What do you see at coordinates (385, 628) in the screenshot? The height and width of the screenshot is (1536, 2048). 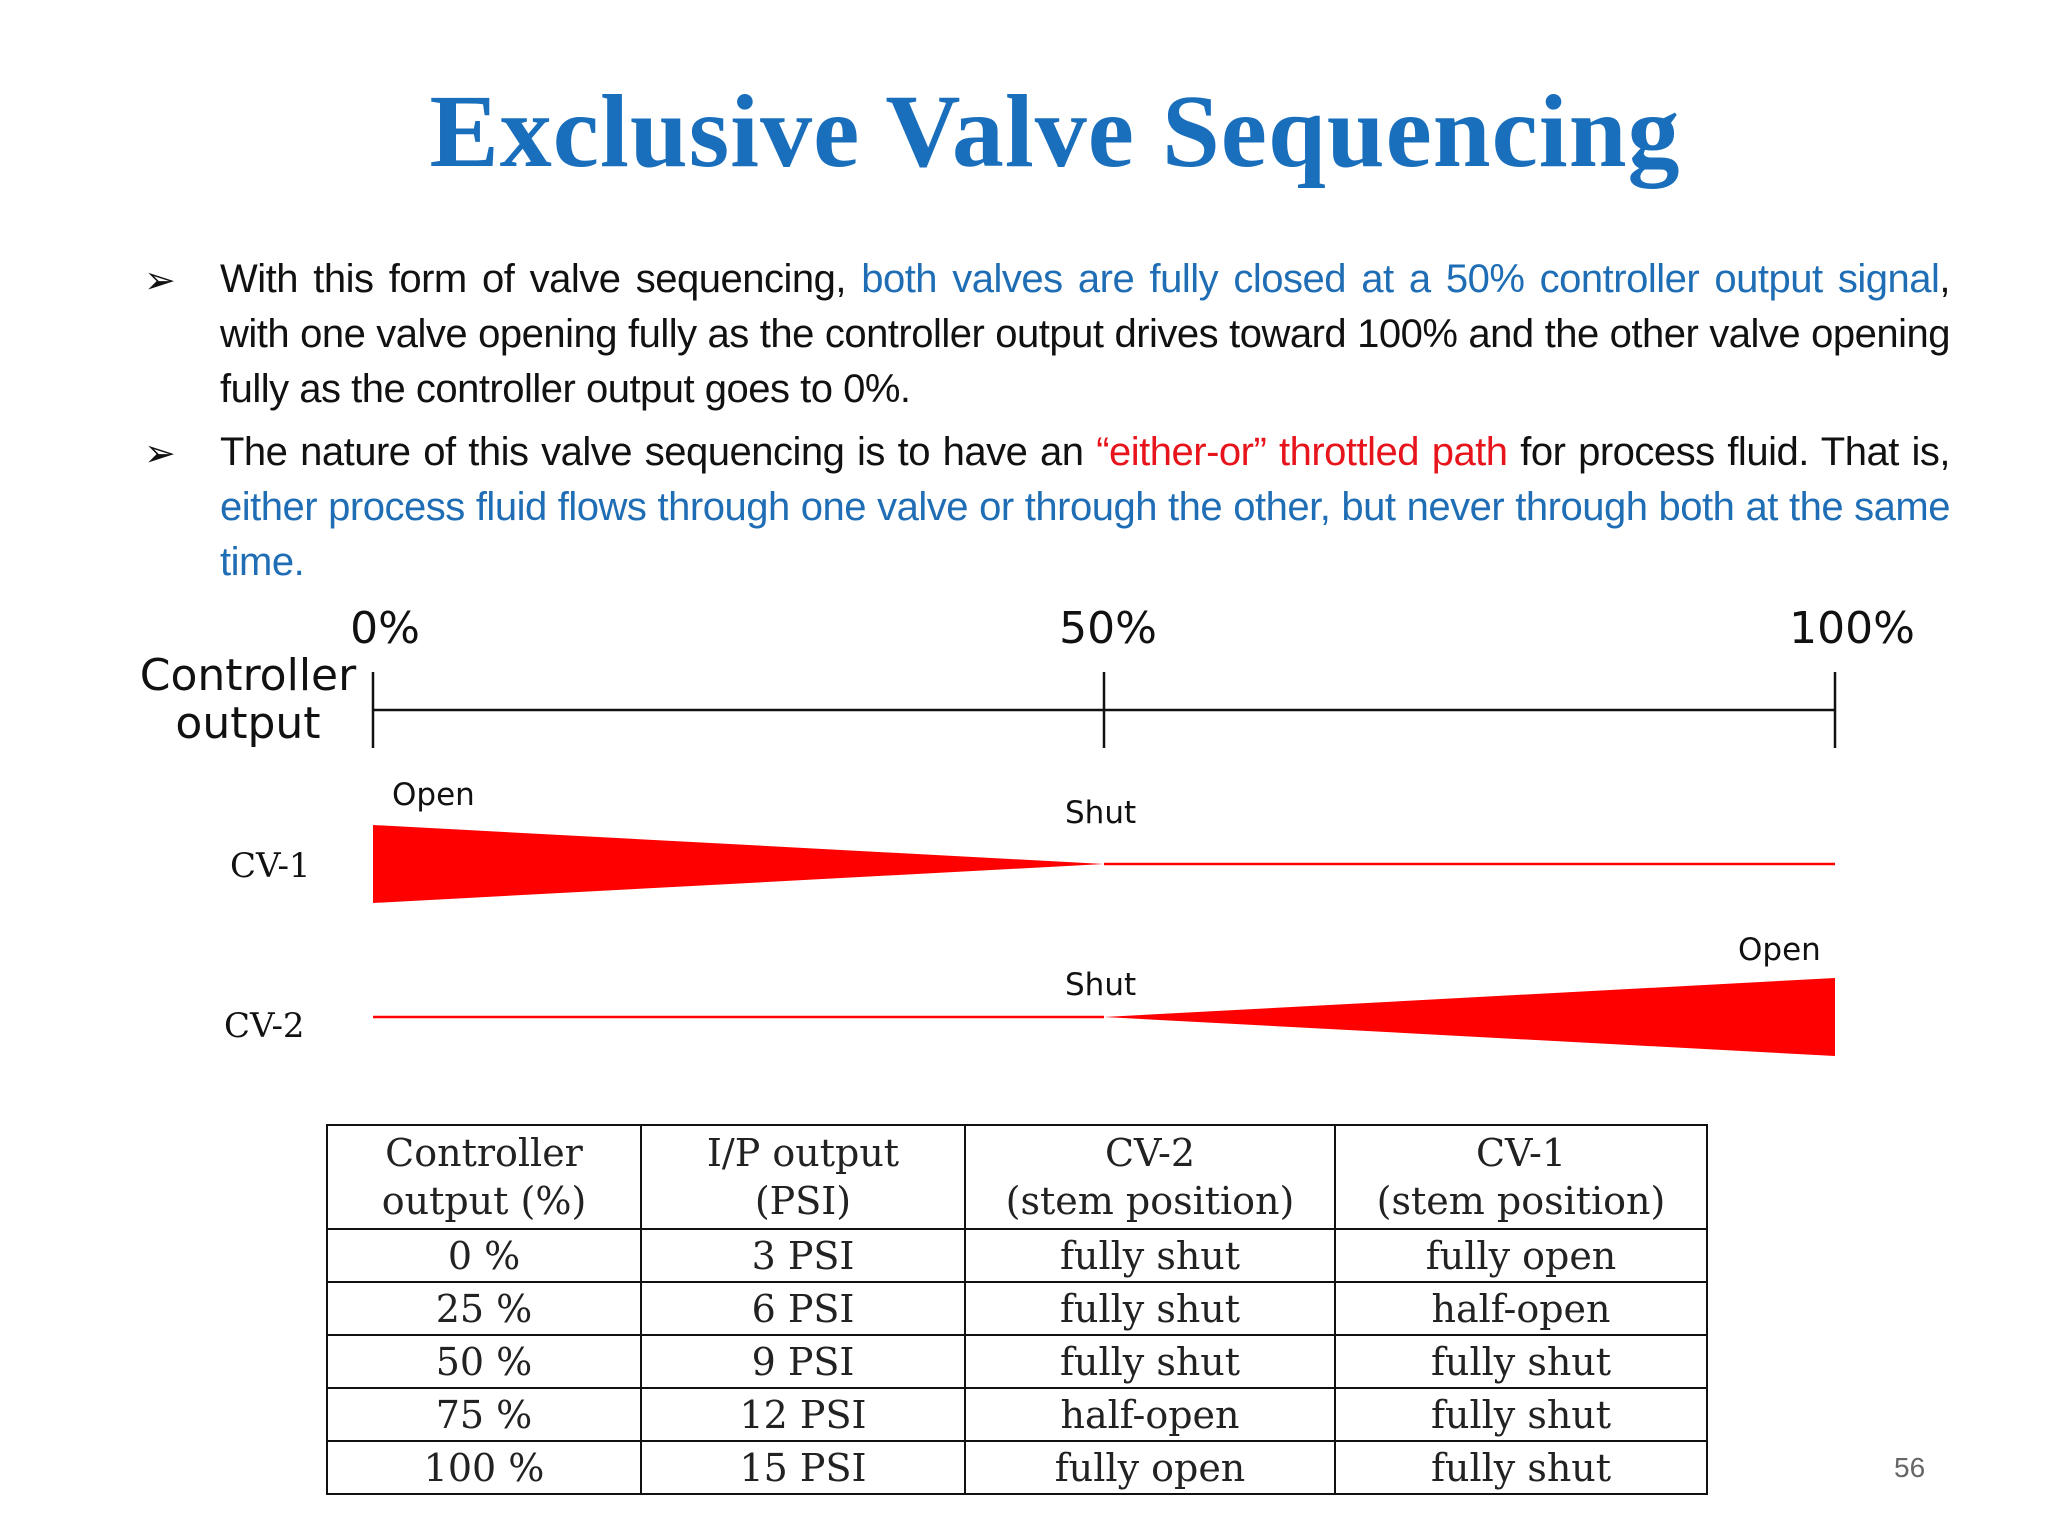 I see `tick-label-0: 0%` at bounding box center [385, 628].